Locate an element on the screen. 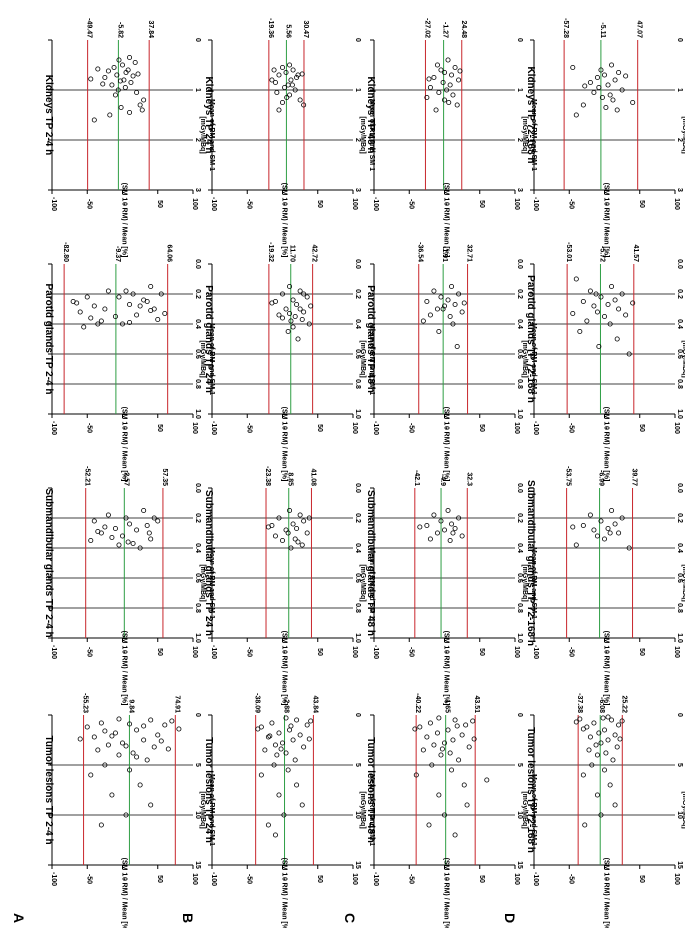  x-tick-label: 3 is located at coordinates (357, 190).